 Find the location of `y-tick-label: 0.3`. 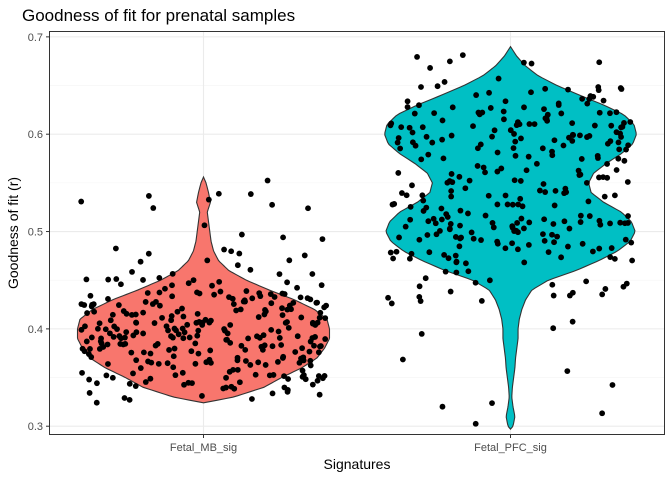

y-tick-label: 0.3 is located at coordinates (35, 427).